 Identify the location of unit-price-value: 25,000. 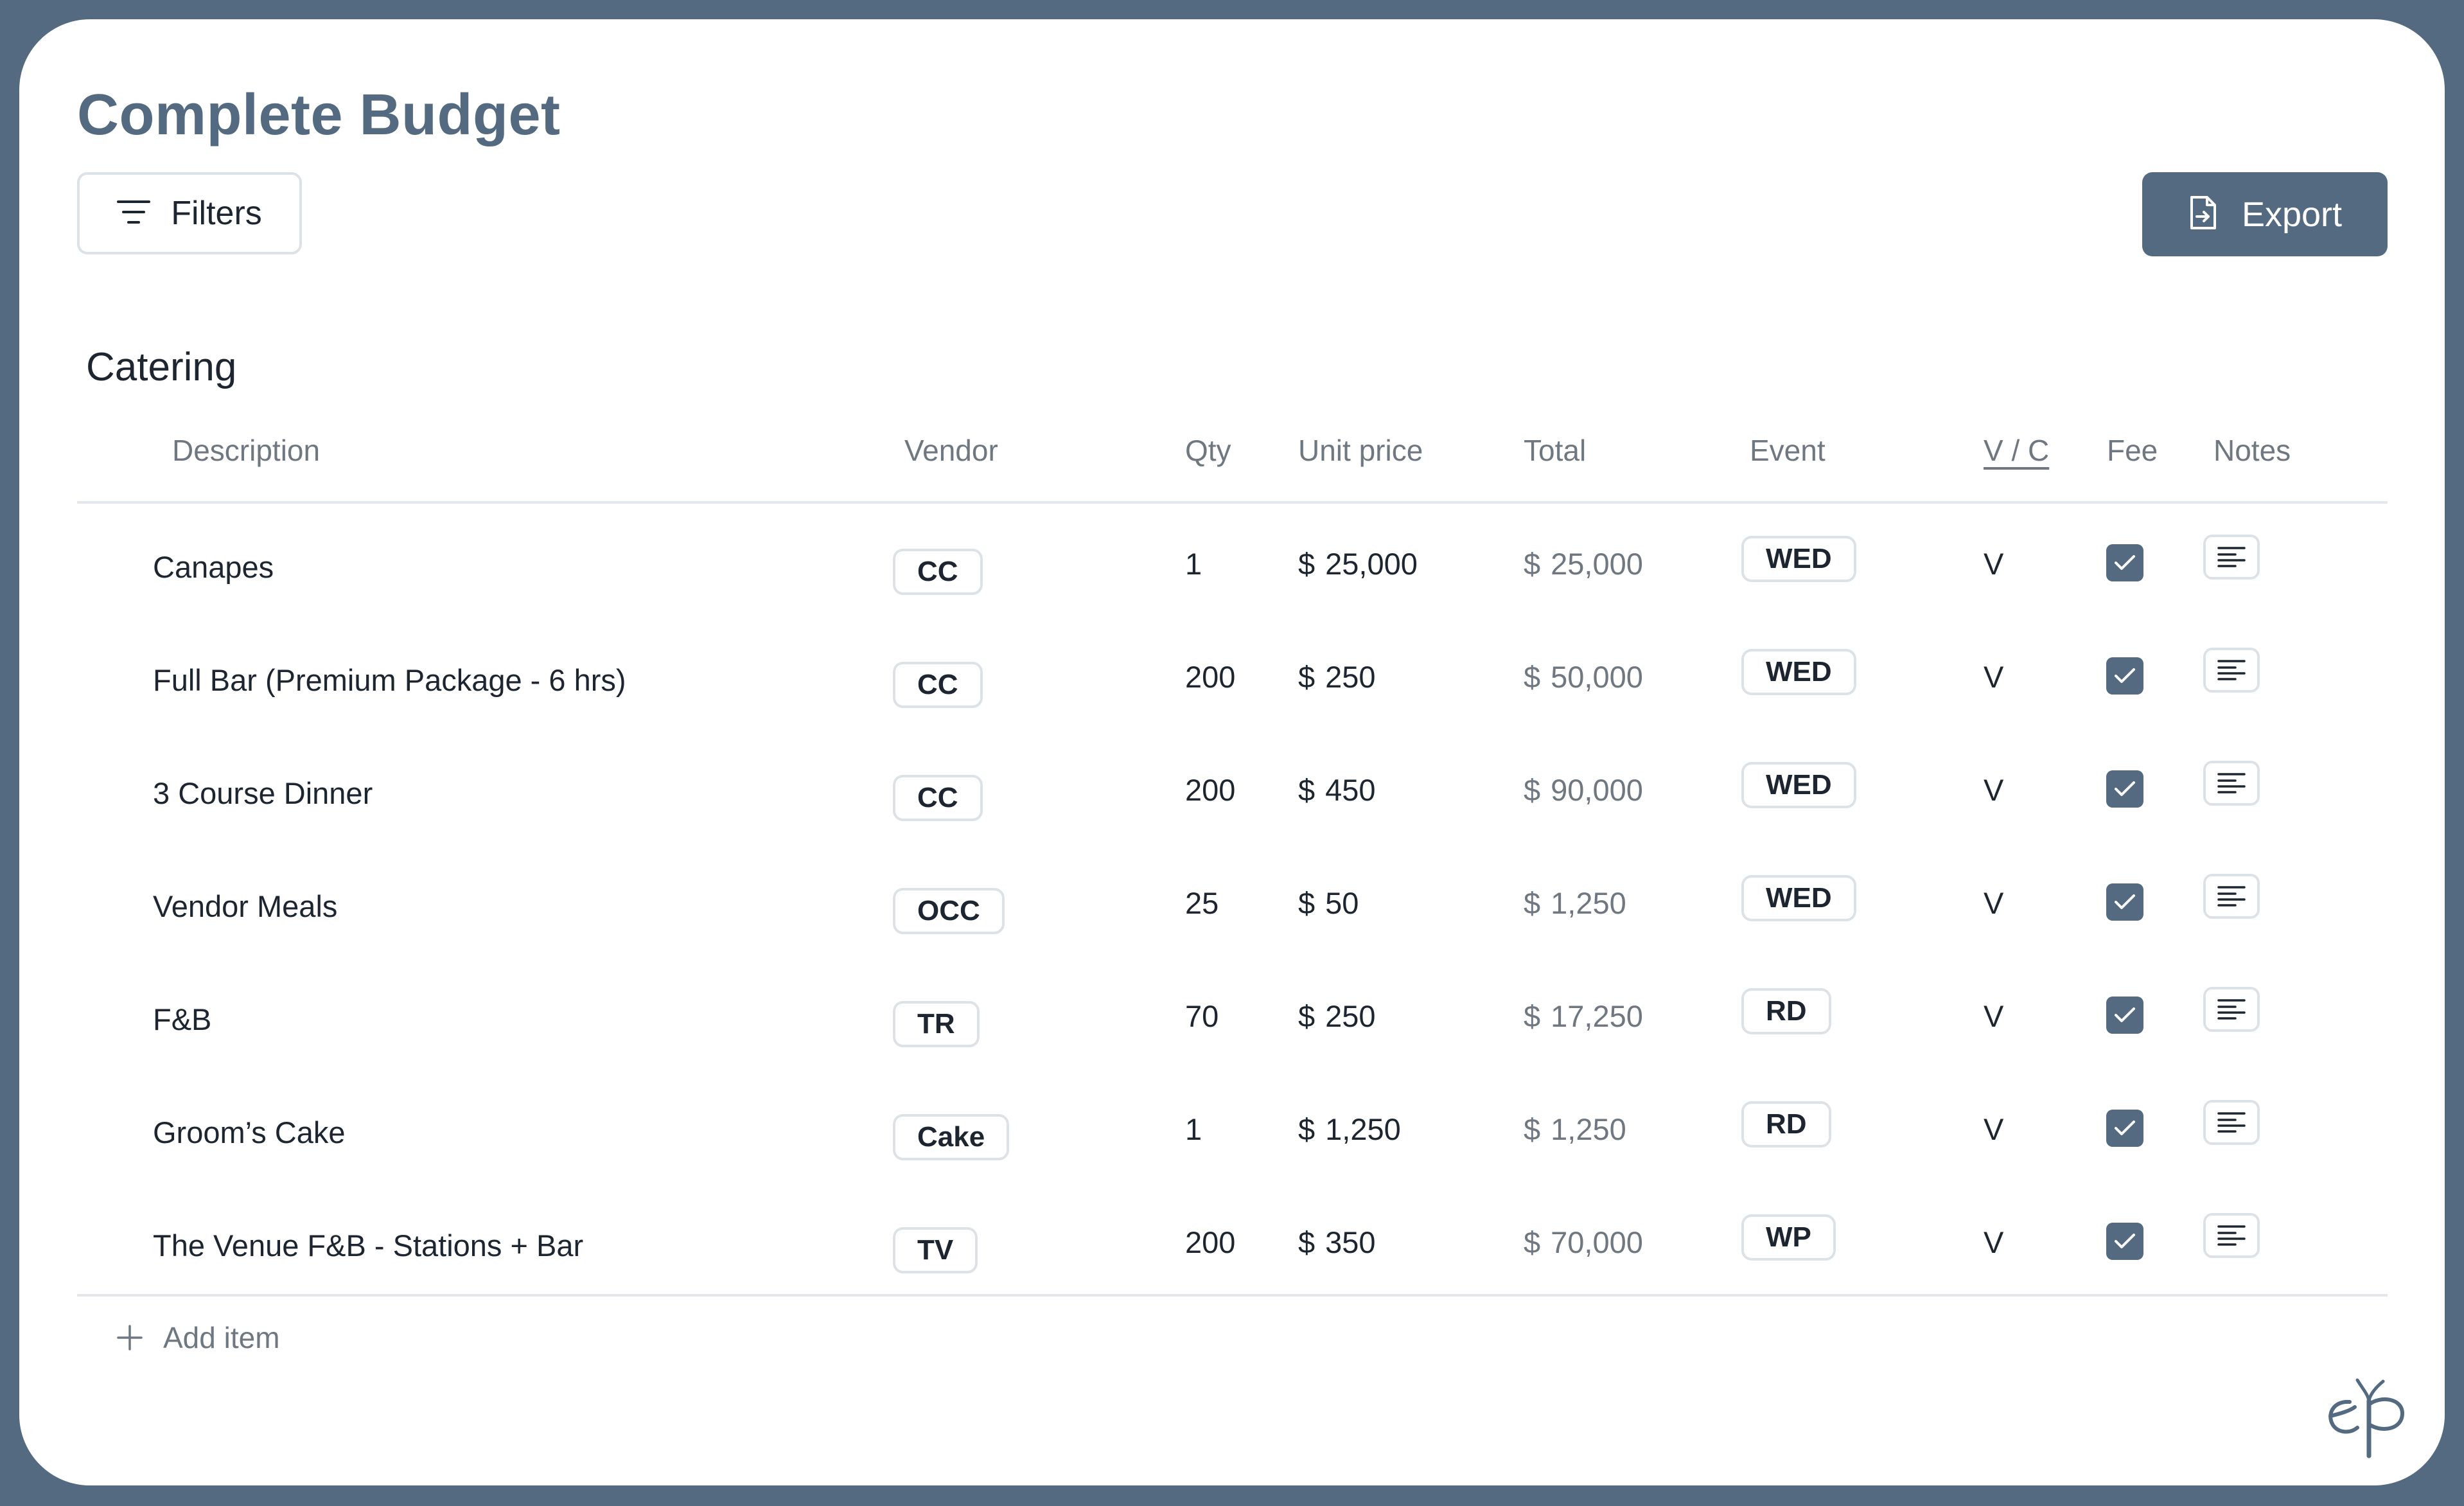
(1371, 564).